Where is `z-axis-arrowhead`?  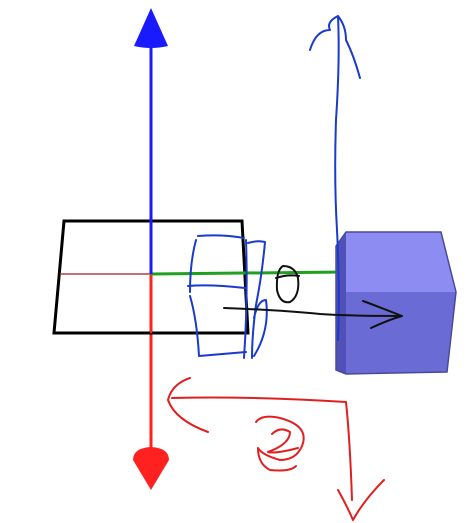 z-axis-arrowhead is located at coordinates (151, 28).